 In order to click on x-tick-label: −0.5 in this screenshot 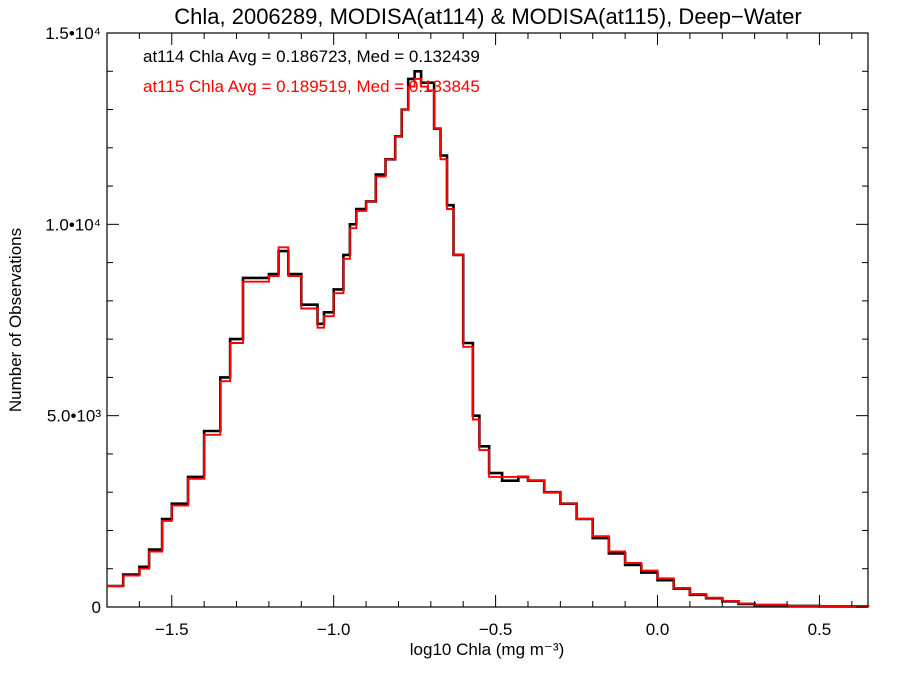, I will do `click(496, 629)`.